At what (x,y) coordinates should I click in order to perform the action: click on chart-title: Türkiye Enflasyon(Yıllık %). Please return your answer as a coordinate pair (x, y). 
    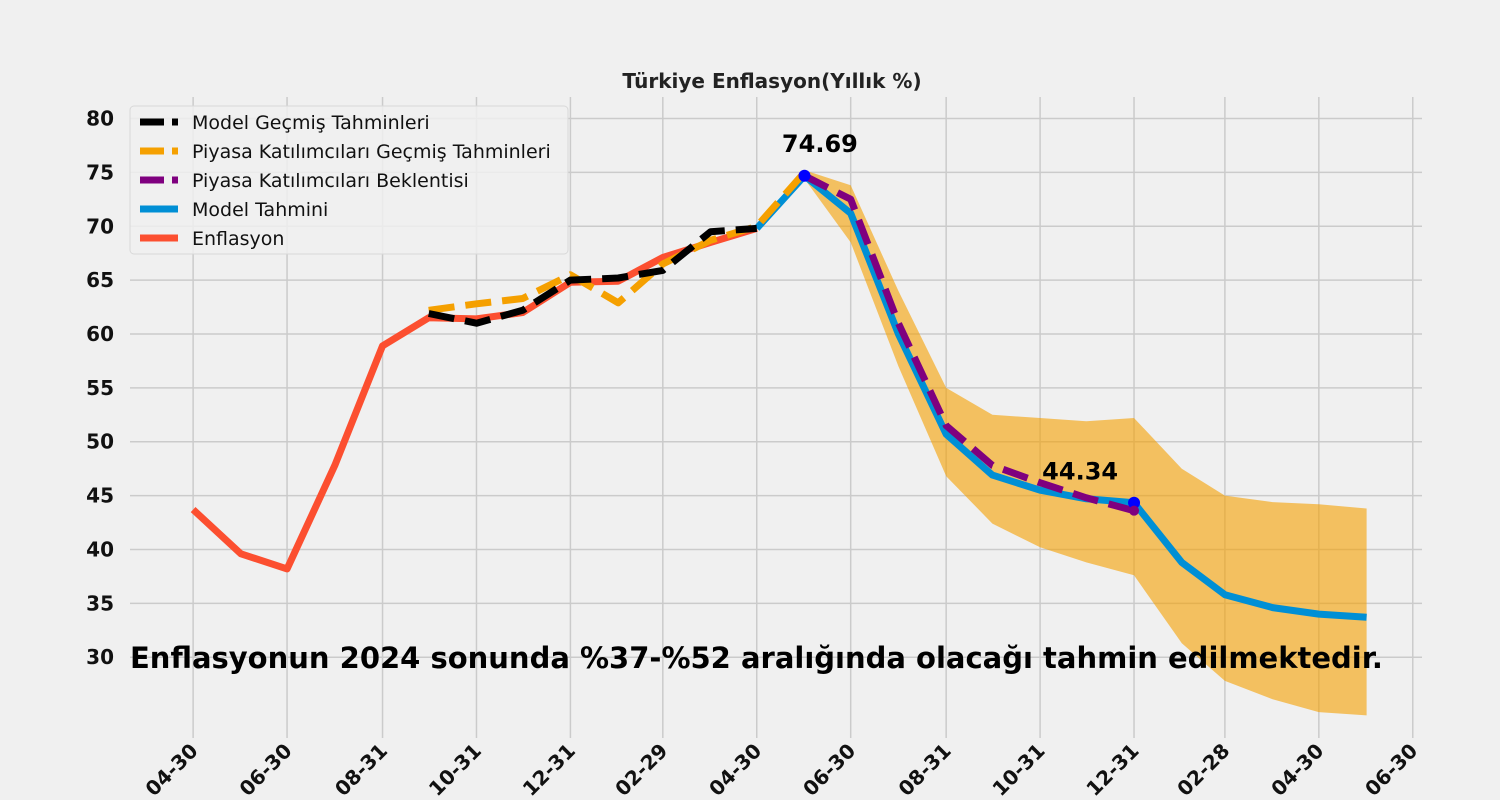
    Looking at the image, I should click on (771, 81).